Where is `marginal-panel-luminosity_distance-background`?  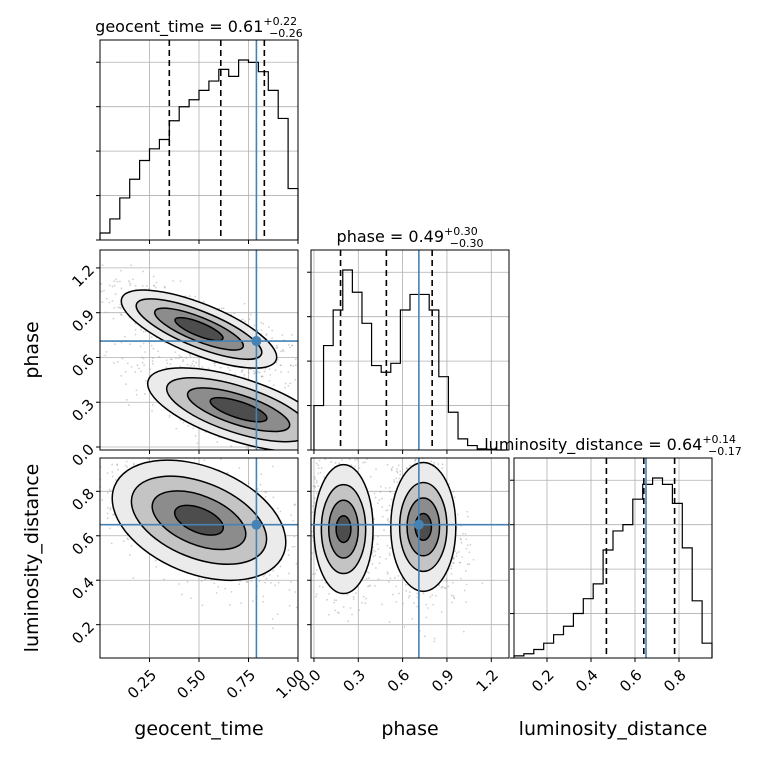 marginal-panel-luminosity_distance-background is located at coordinates (613, 558).